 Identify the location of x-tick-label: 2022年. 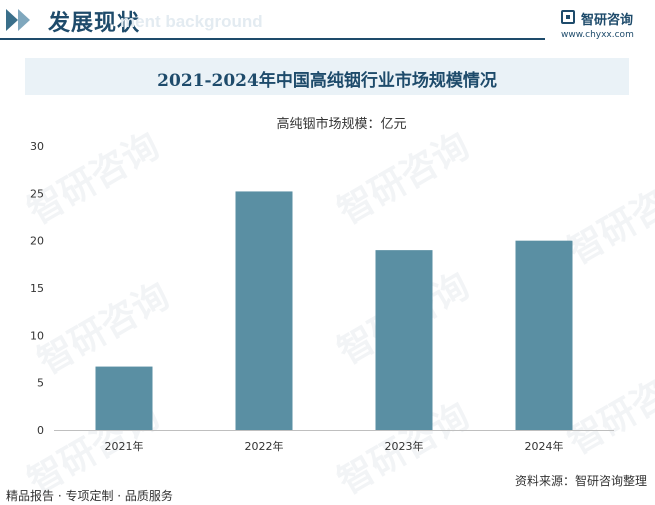
(264, 446).